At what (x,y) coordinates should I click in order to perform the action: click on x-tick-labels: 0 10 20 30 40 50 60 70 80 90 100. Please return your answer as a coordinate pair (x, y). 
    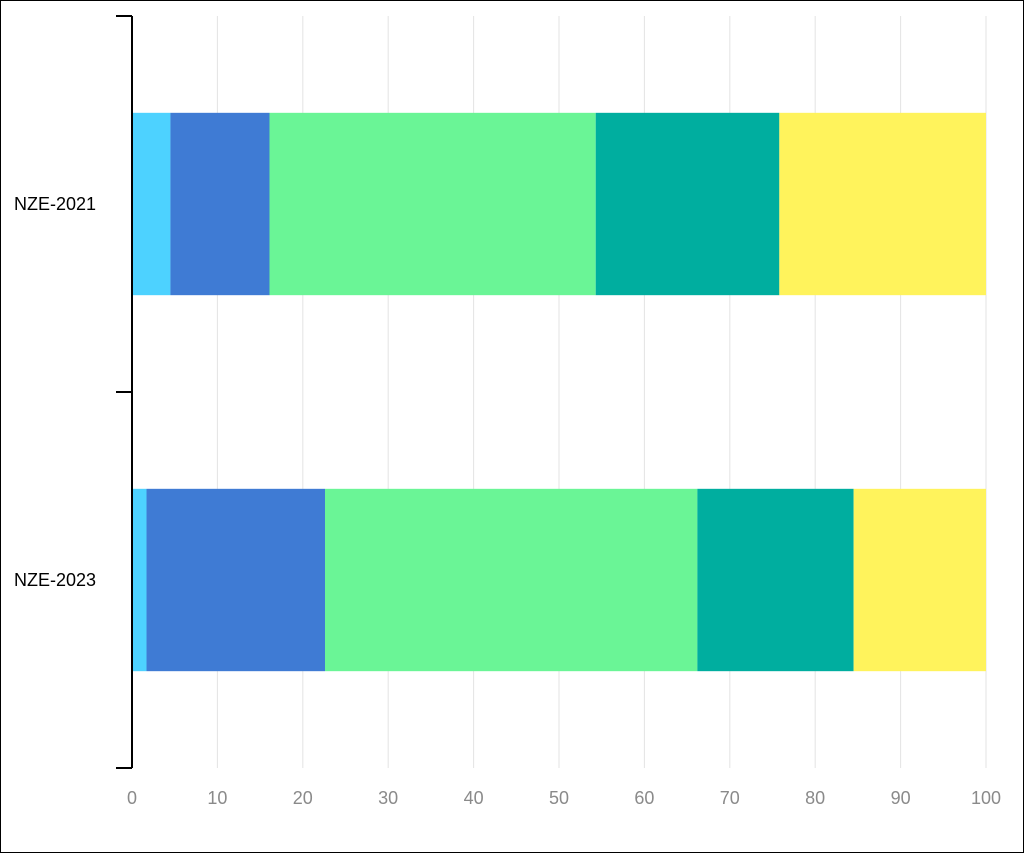
    Looking at the image, I should click on (564, 798).